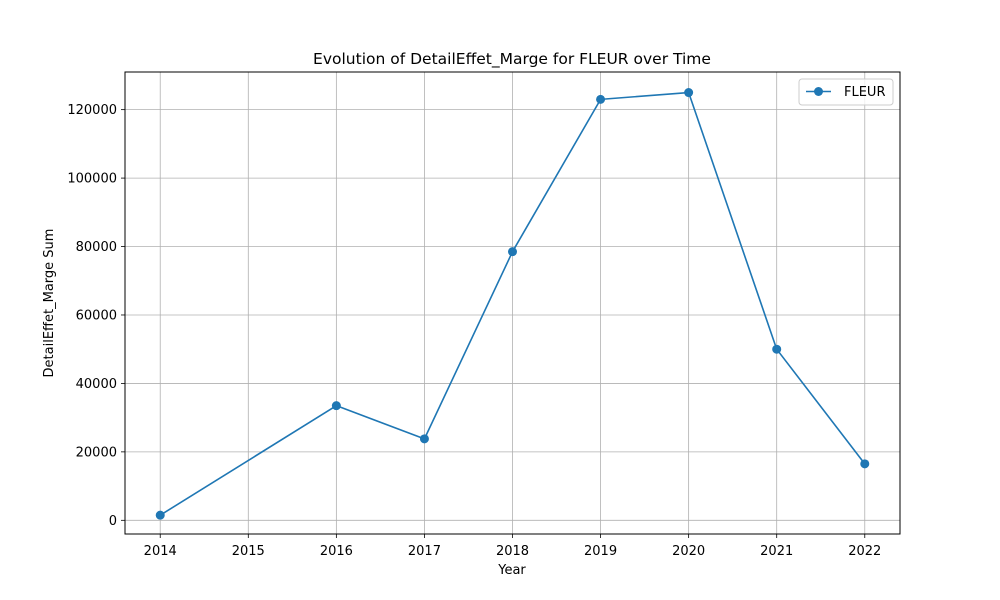 The width and height of the screenshot is (1000, 600). Describe the element at coordinates (336, 551) in the screenshot. I see `x-tick-label: 2016` at that location.